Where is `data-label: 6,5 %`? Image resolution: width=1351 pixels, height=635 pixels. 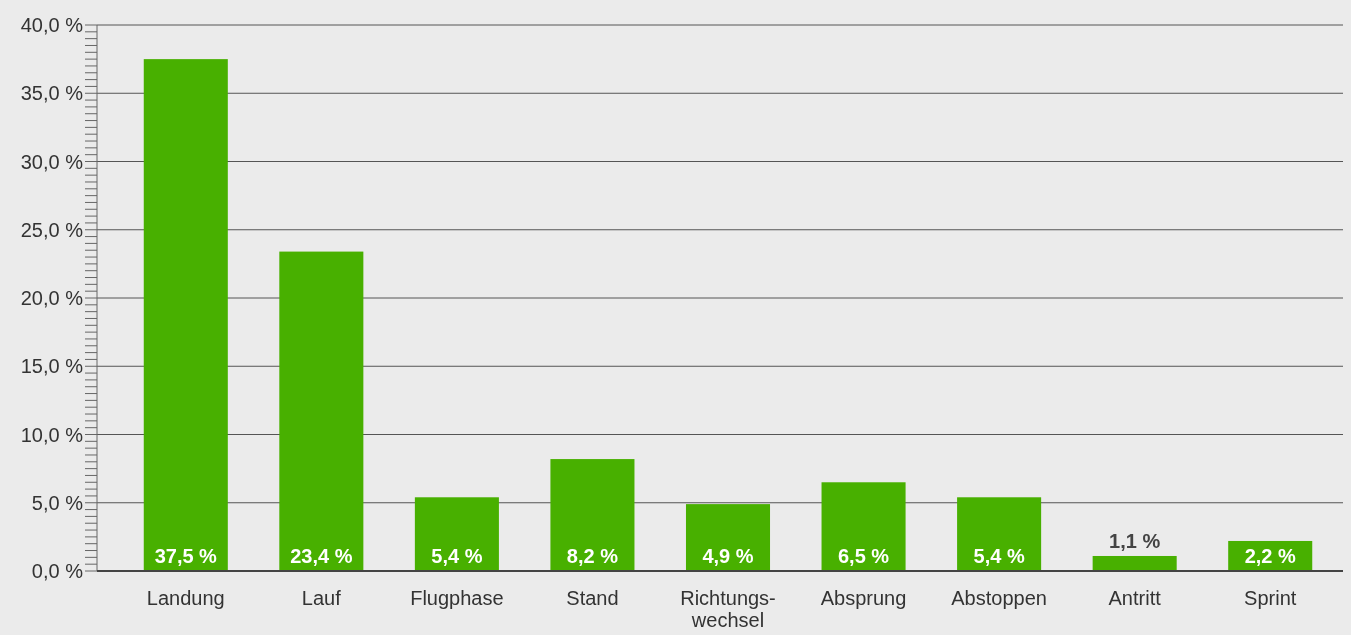 data-label: 6,5 % is located at coordinates (863, 556).